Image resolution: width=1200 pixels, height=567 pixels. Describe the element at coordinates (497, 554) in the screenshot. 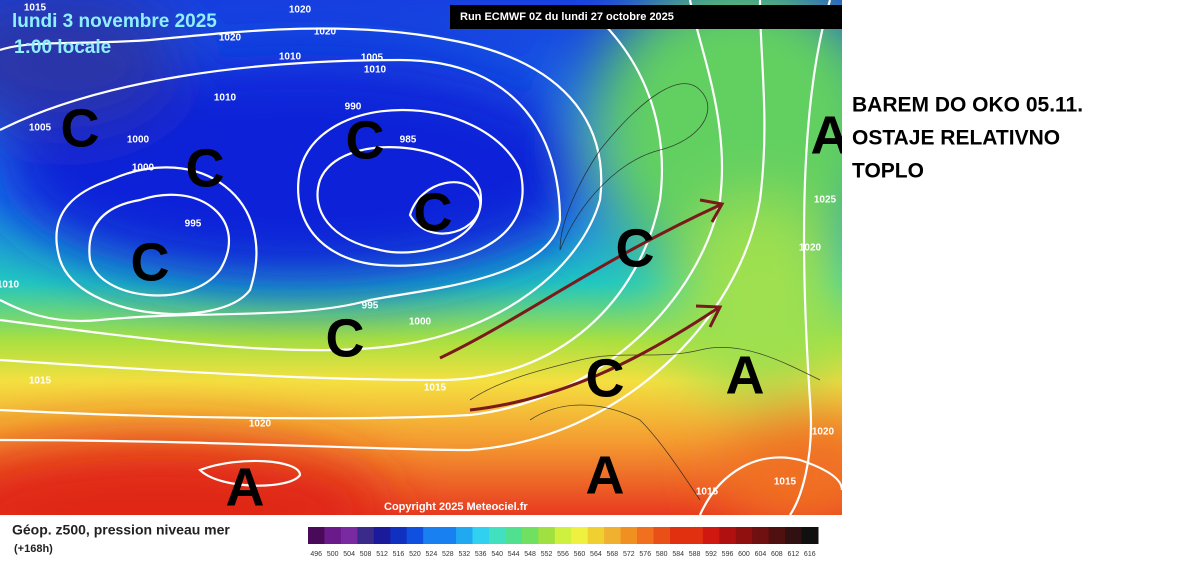

I see `scale-label: 540` at that location.